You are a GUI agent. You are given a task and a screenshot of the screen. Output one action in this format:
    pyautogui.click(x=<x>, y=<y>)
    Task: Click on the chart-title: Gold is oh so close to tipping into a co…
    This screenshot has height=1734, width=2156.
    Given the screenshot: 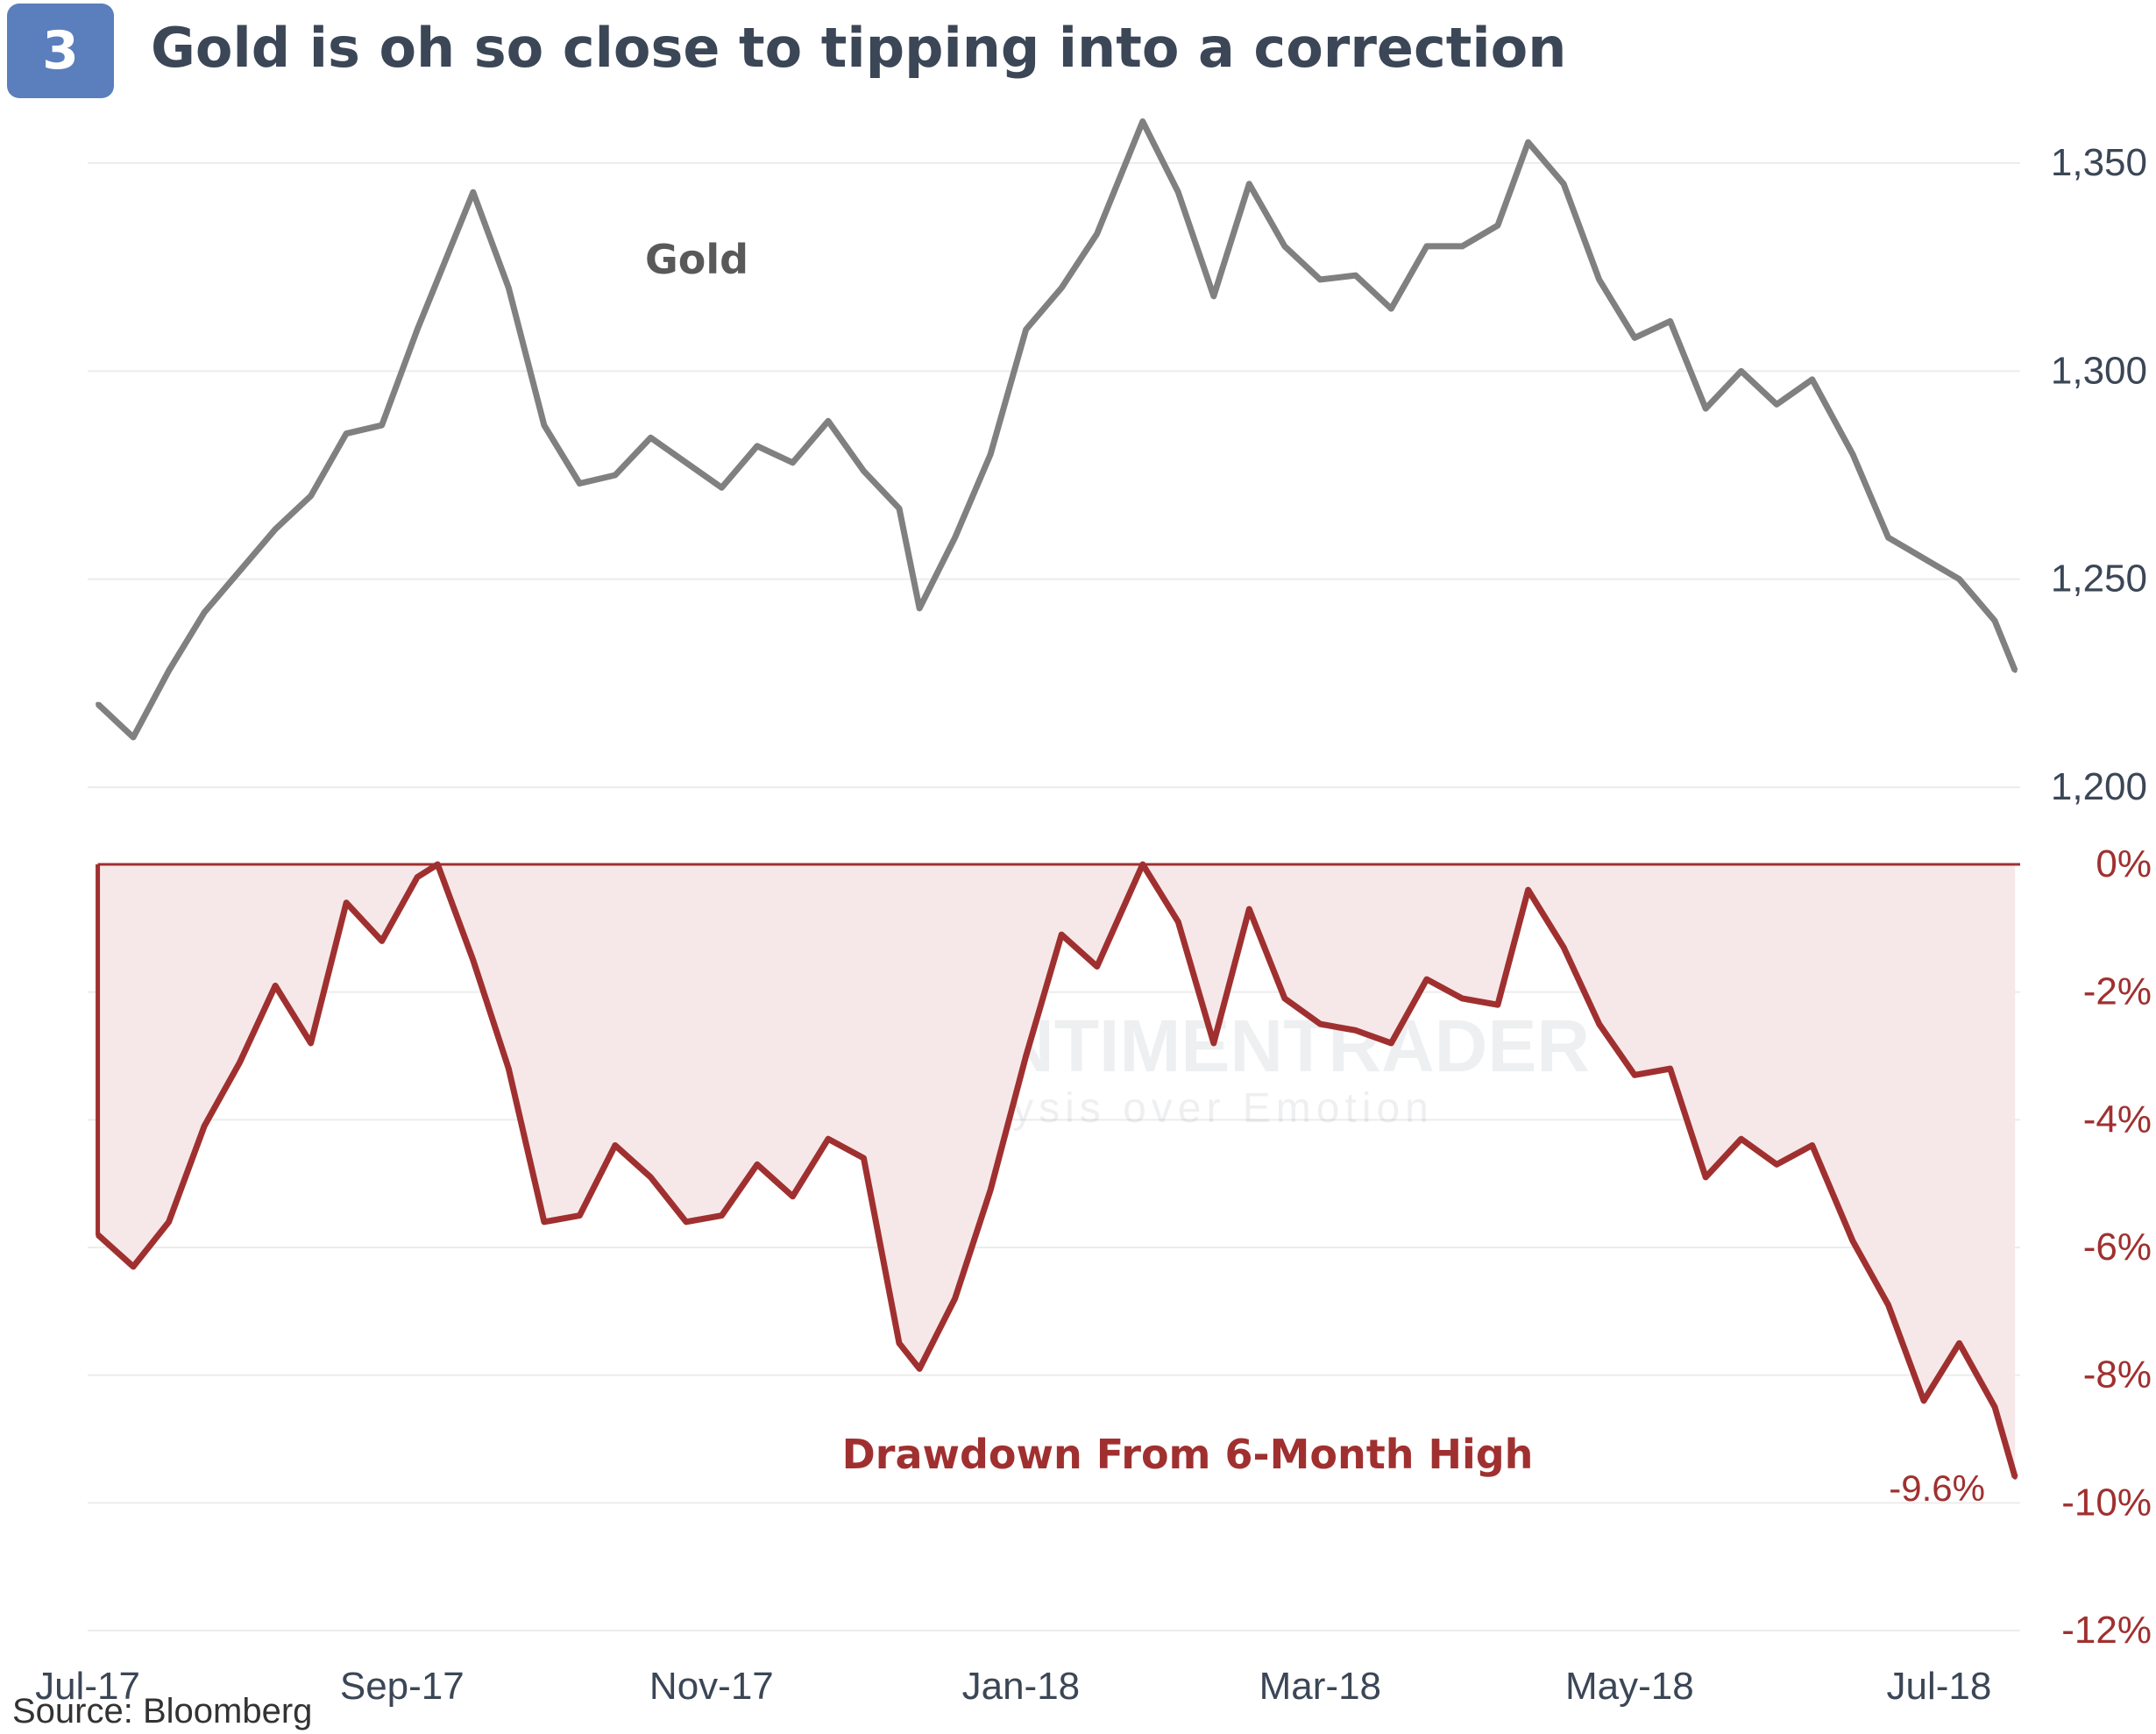 What is the action you would take?
    pyautogui.click(x=859, y=48)
    